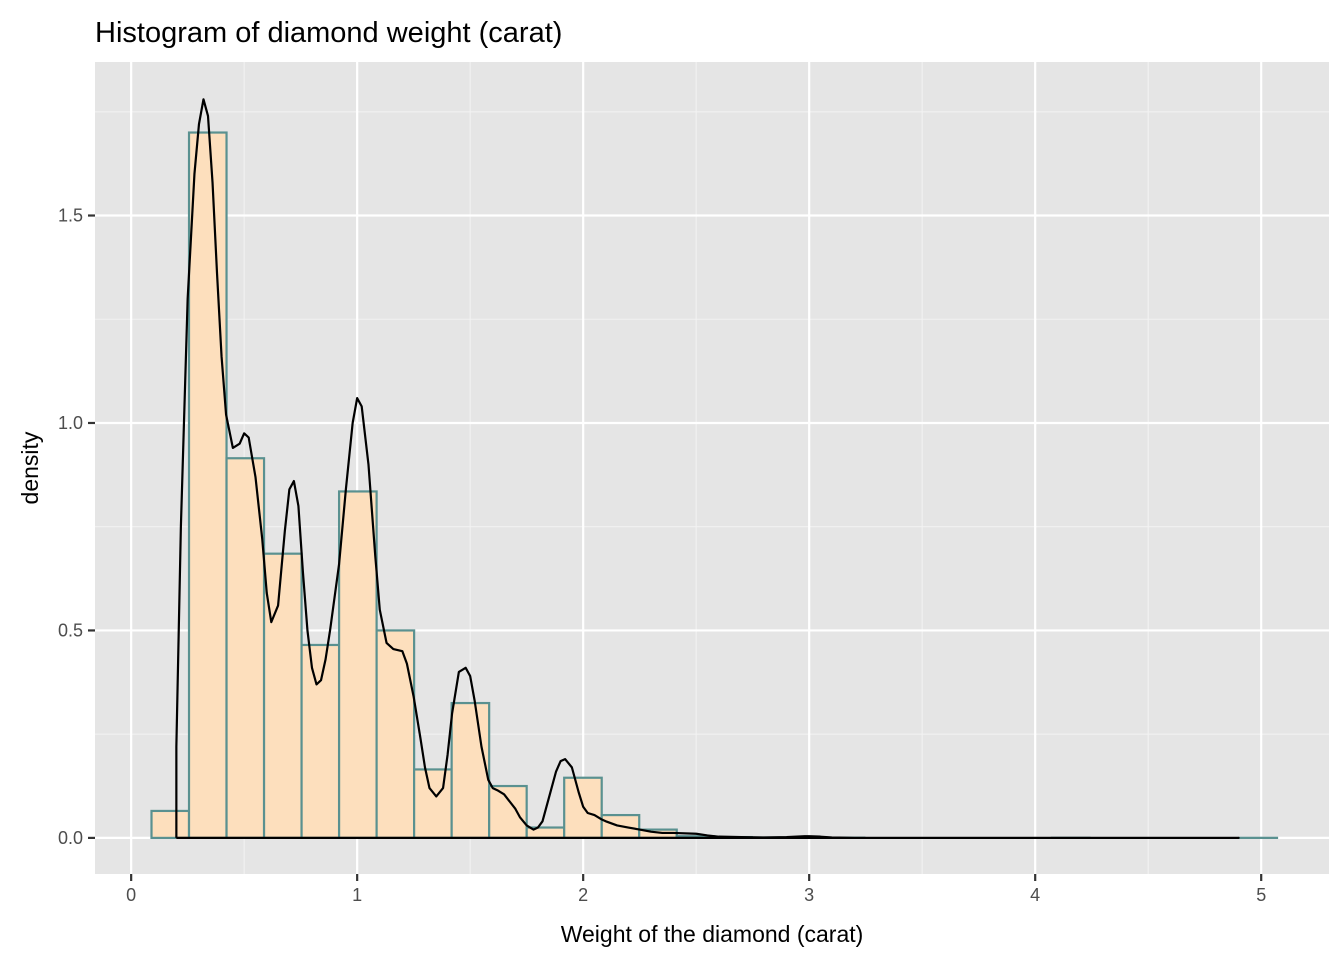  Describe the element at coordinates (70, 630) in the screenshot. I see `y-tick-label: 0.5` at that location.